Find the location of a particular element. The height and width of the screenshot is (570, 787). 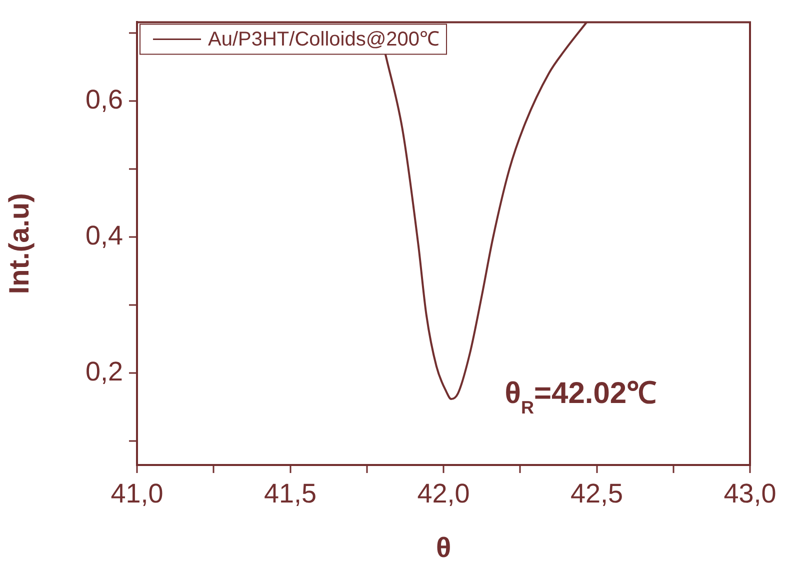

y-tick-label: 0,6 is located at coordinates (104, 99).